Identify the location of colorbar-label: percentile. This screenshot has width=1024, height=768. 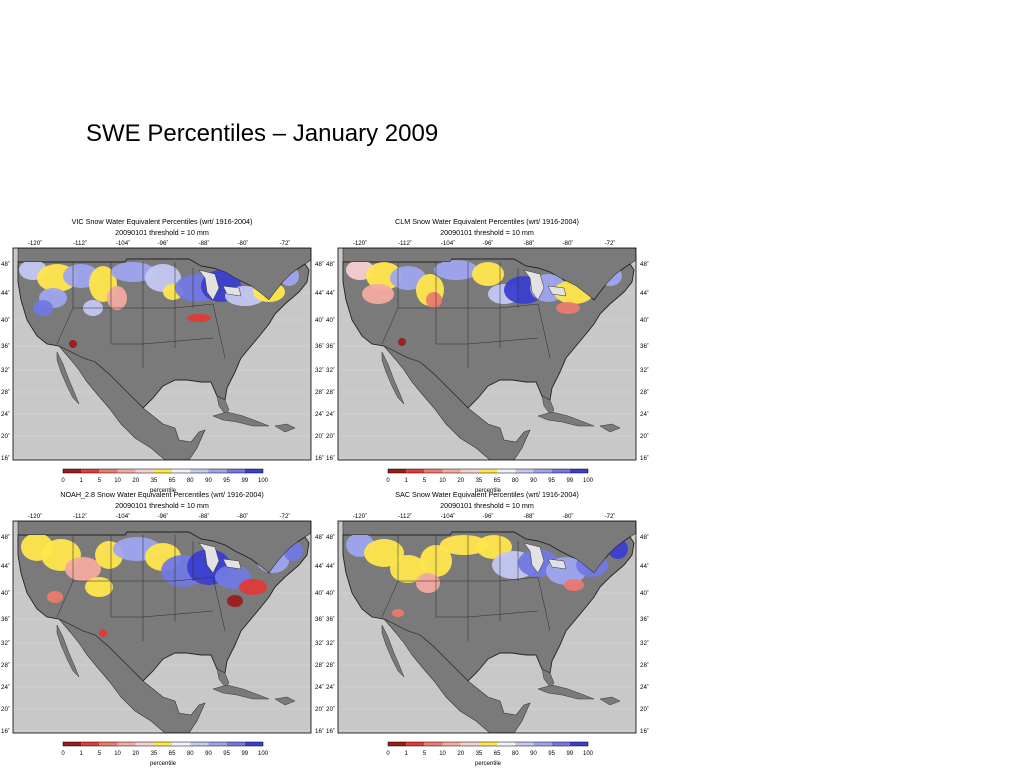
(163, 491).